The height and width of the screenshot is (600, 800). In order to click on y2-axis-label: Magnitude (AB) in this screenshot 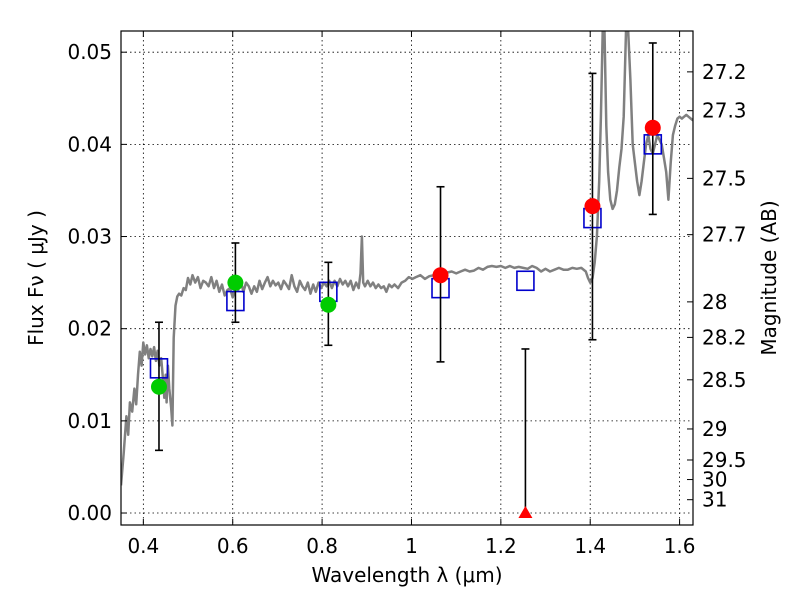, I will do `click(769, 277)`.